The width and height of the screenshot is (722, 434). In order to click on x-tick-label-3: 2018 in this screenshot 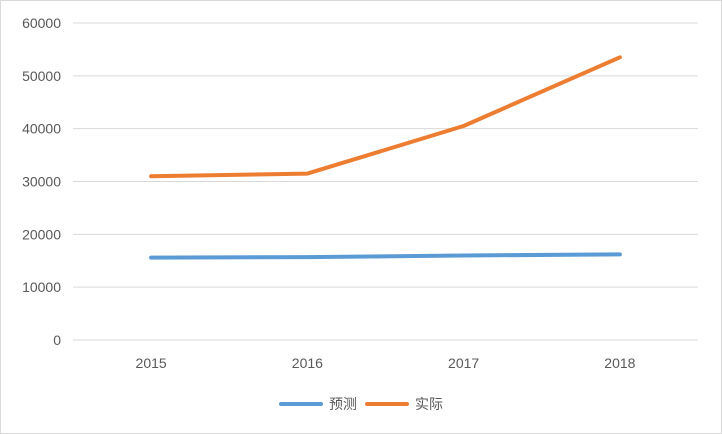, I will do `click(619, 363)`.